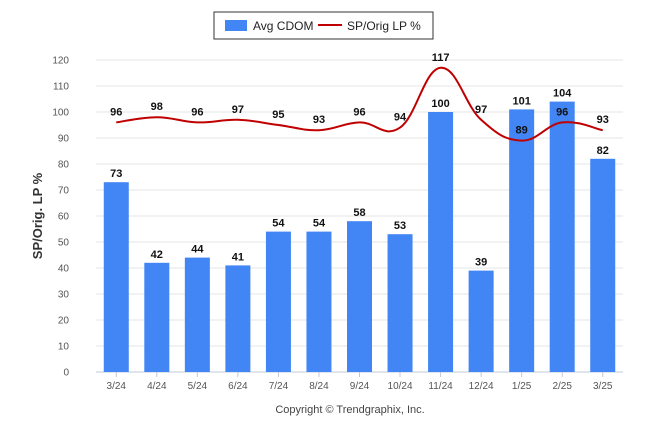 The width and height of the screenshot is (646, 434). I want to click on legend-label-sp-orig-lp: SP/Orig LP %, so click(384, 26).